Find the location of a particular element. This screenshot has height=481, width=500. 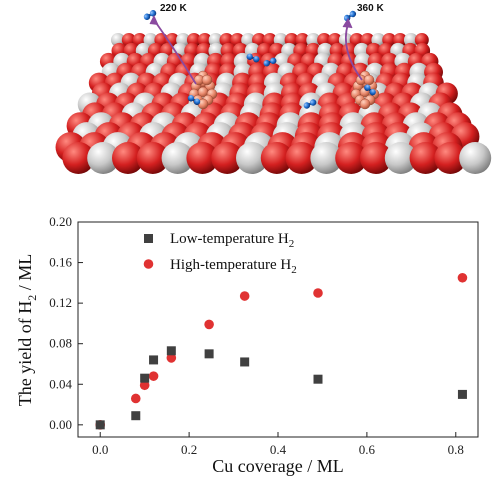

x-tick-label: 0.4 is located at coordinates (278, 449).